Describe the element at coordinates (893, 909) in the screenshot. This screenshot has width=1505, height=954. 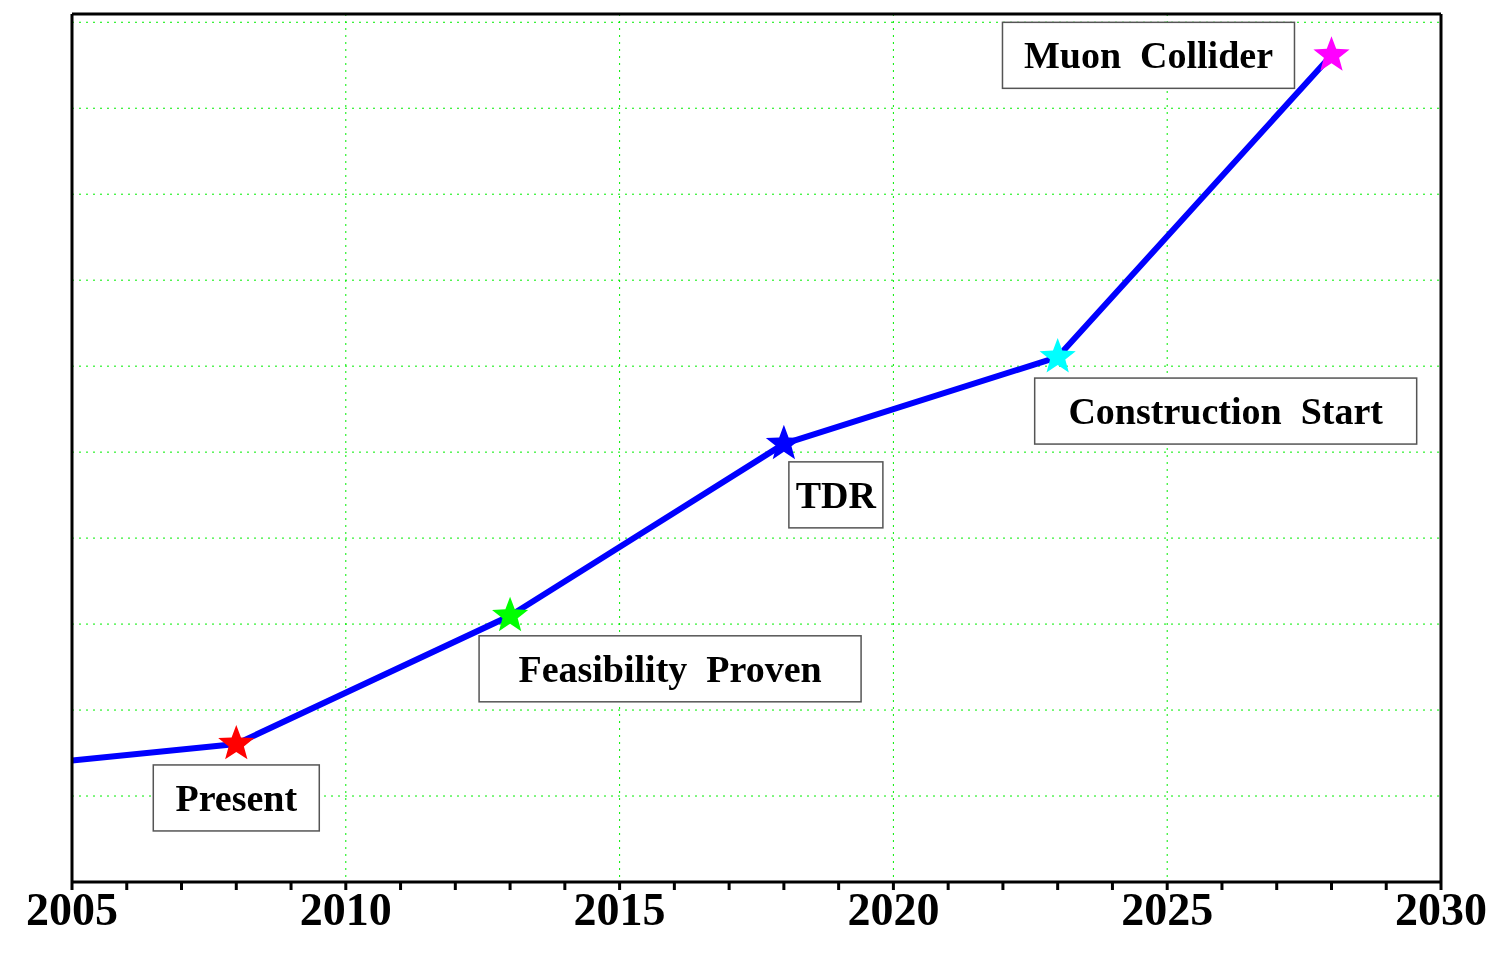
I see `x-tick-label: 2020` at that location.